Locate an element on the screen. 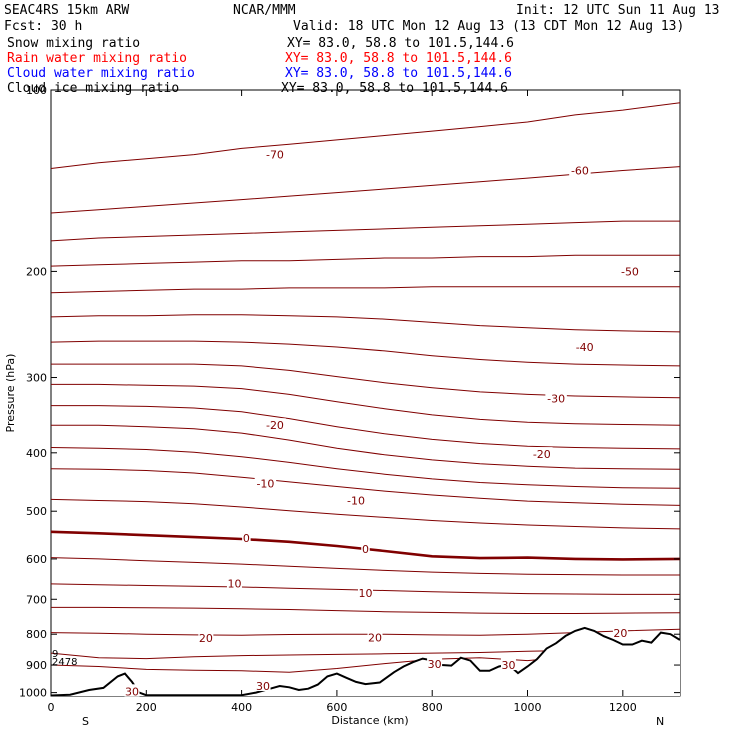 The height and width of the screenshot is (740, 740). legend-snow-label: Snow mixing ratio is located at coordinates (73, 43).